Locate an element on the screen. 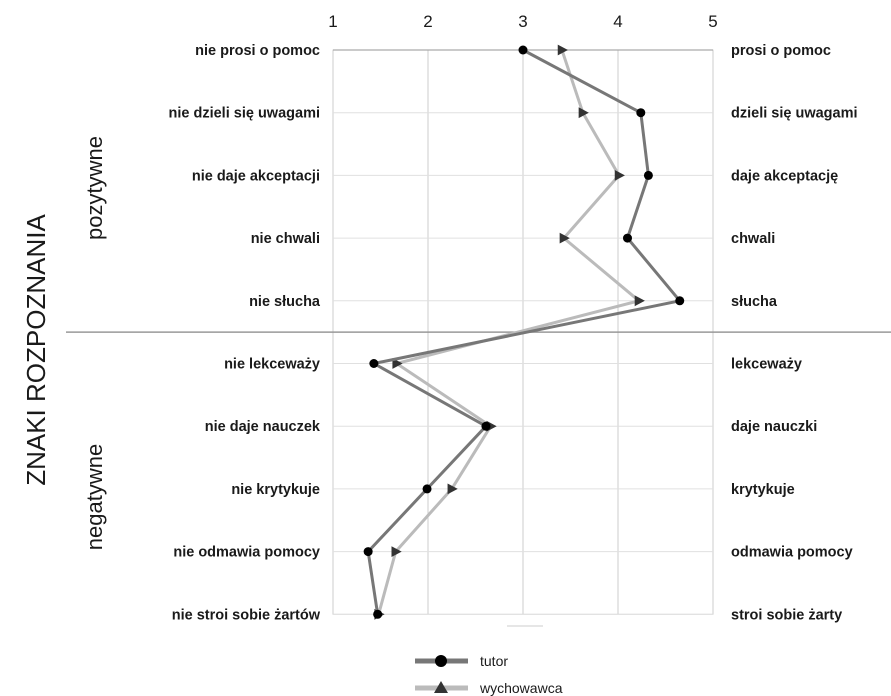 This screenshot has width=891, height=696. row-label-left: nie daje akceptacji is located at coordinates (256, 176).